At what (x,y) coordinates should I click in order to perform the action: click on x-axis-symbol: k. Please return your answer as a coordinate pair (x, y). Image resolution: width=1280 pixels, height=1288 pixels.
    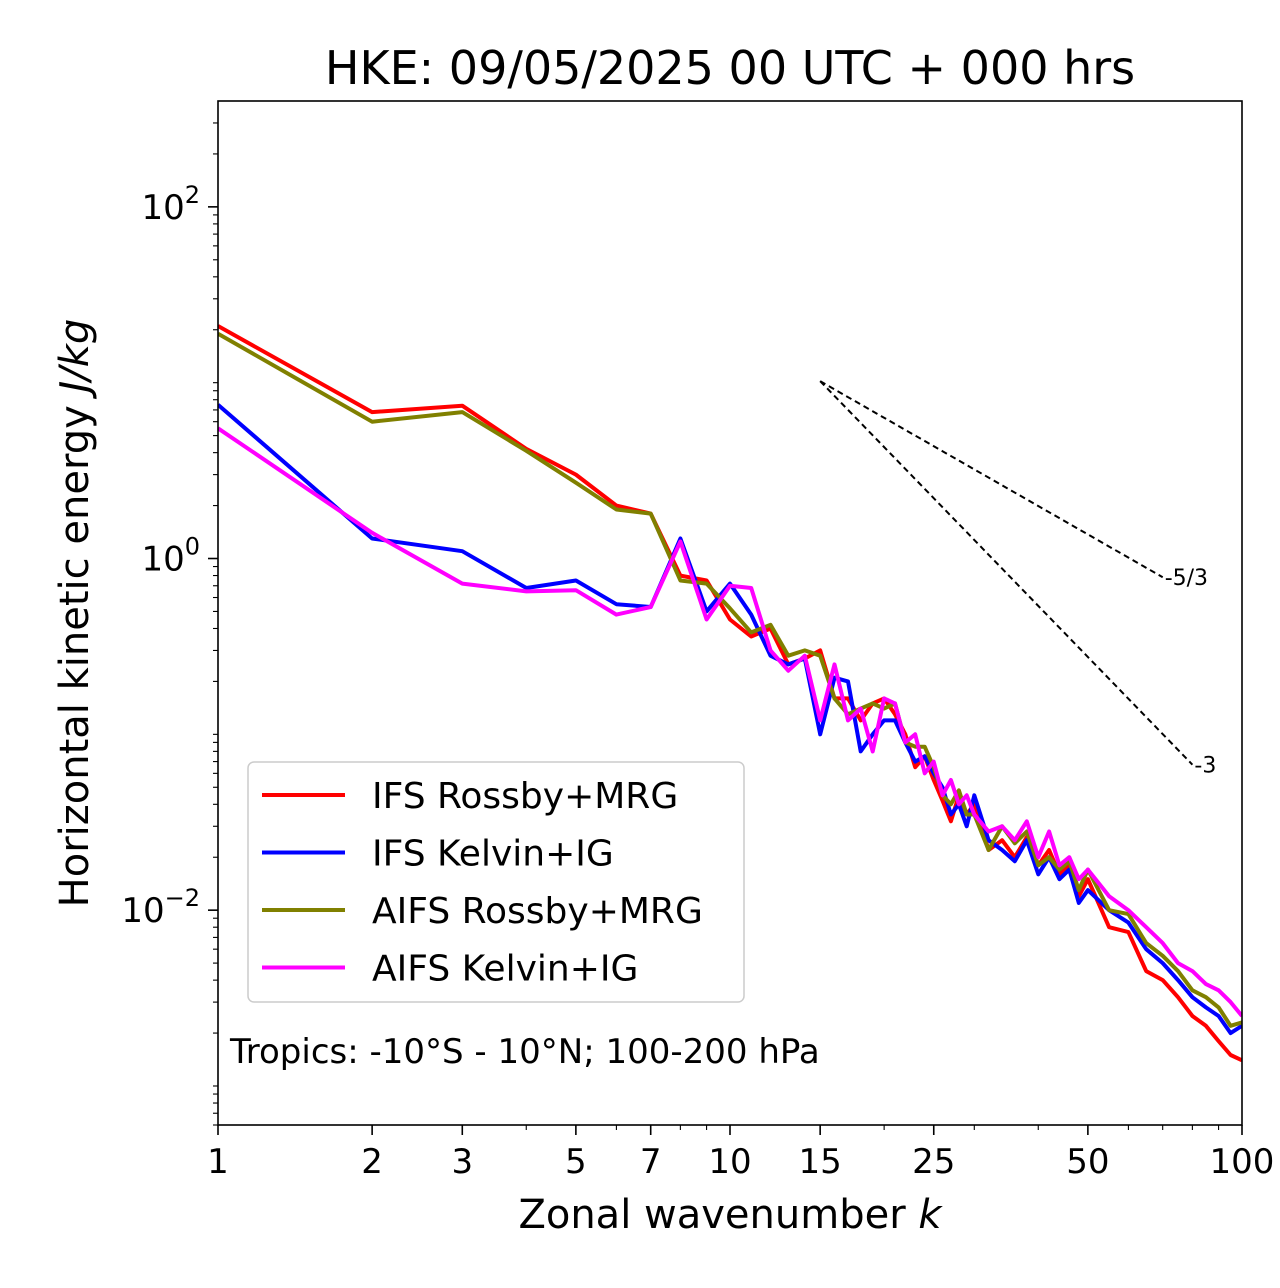
    Looking at the image, I should click on (930, 1215).